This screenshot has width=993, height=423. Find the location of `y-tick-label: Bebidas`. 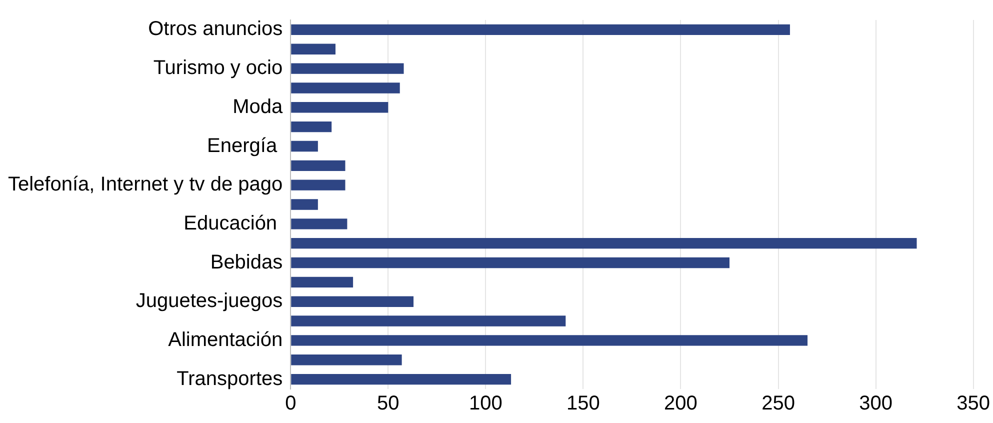

y-tick-label: Bebidas is located at coordinates (246, 262).